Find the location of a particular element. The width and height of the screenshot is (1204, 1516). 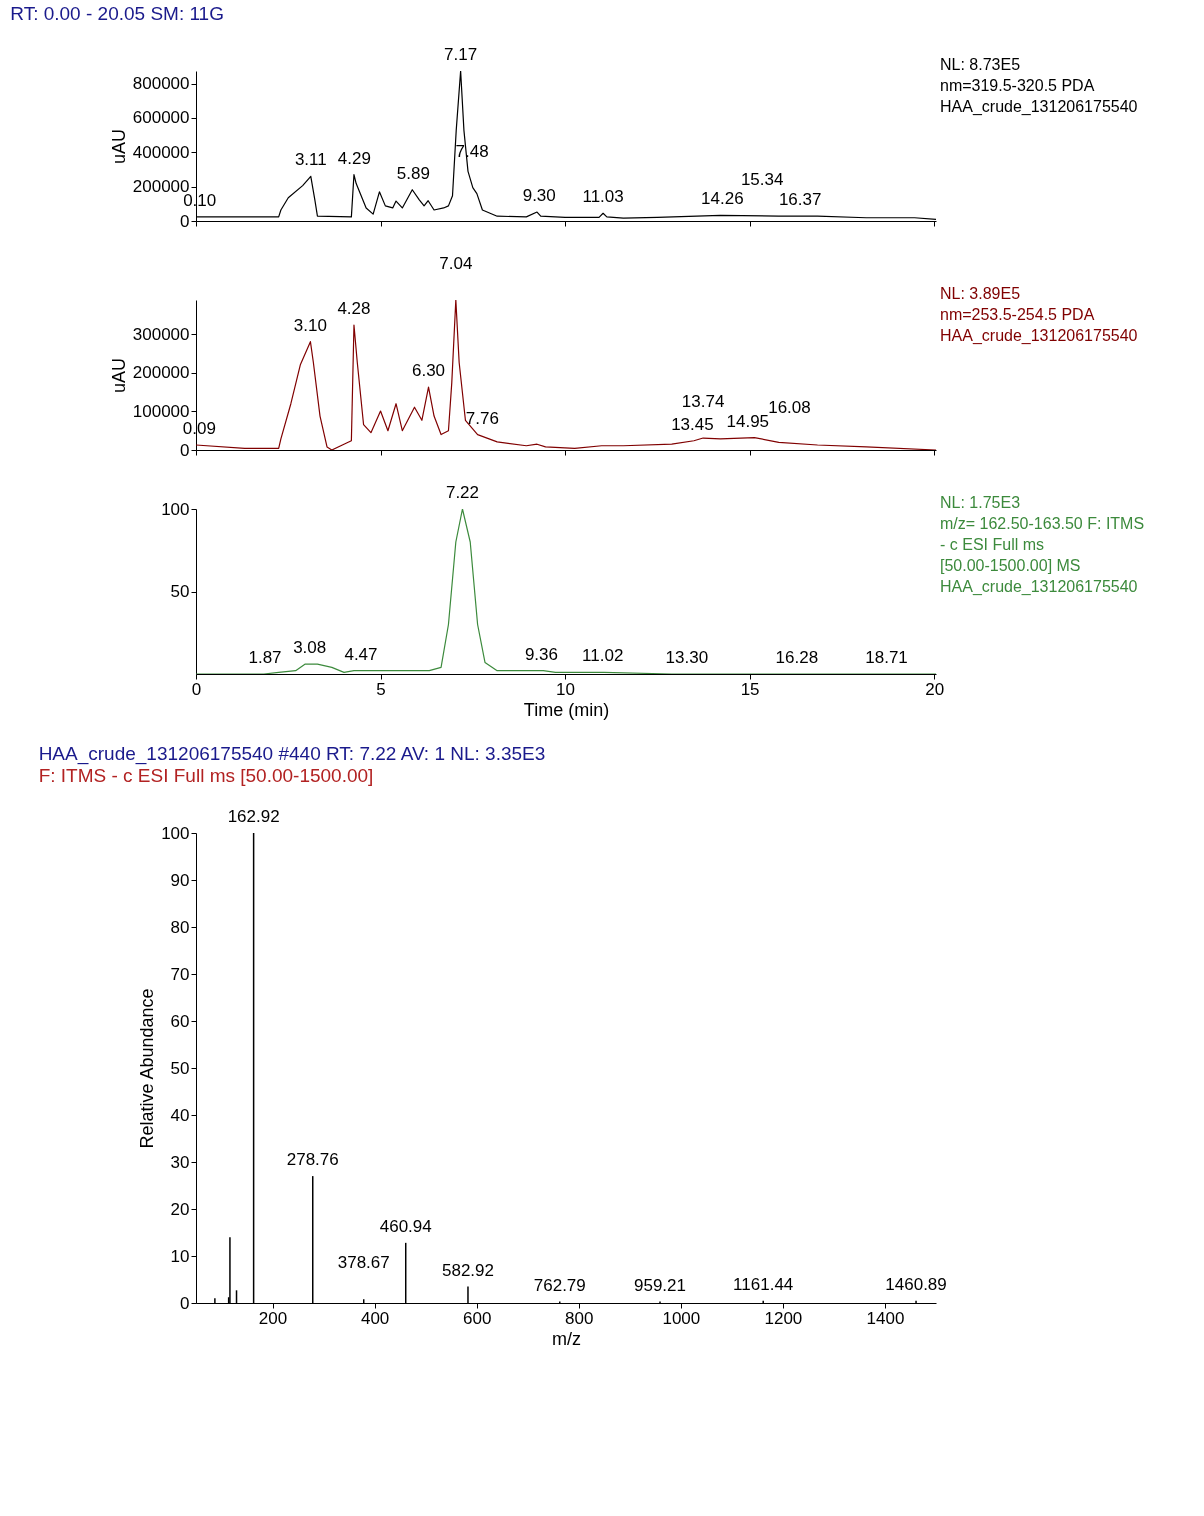

text: m/z= 162.50-163.50 F: ITMS is located at coordinates (1042, 523).